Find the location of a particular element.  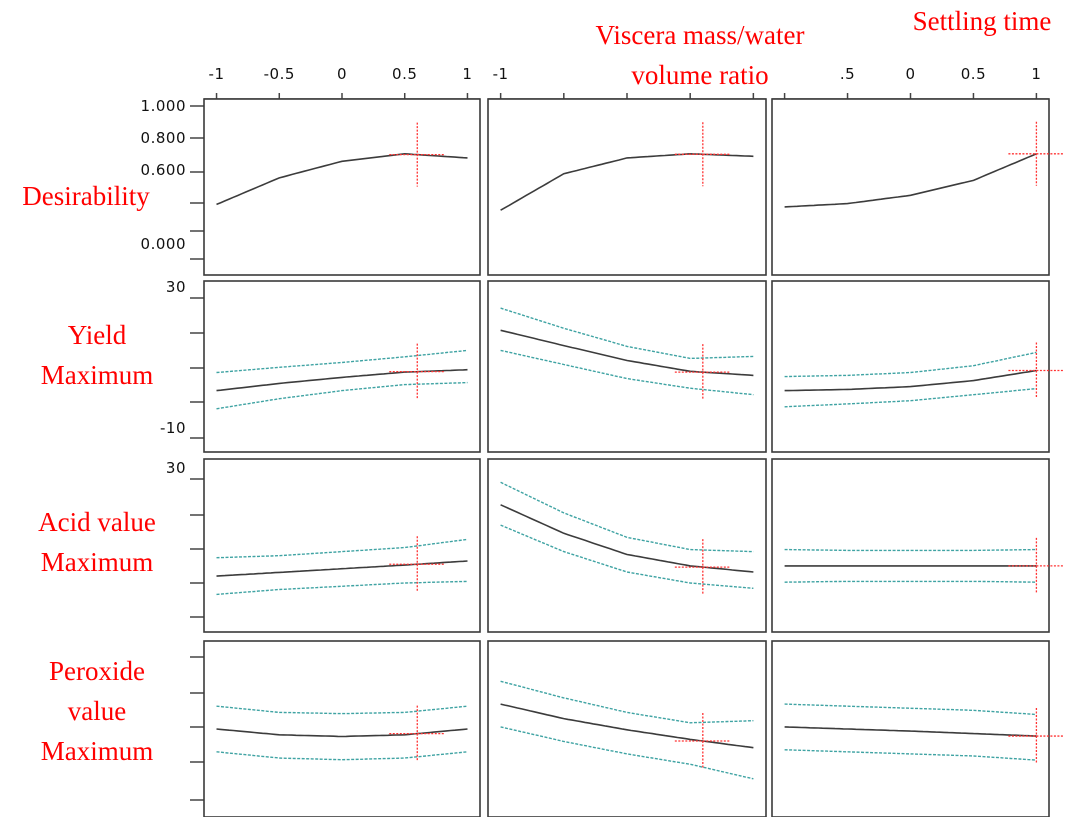

column-label-viscera-line1: Viscera mass/water is located at coordinates (699, 35).